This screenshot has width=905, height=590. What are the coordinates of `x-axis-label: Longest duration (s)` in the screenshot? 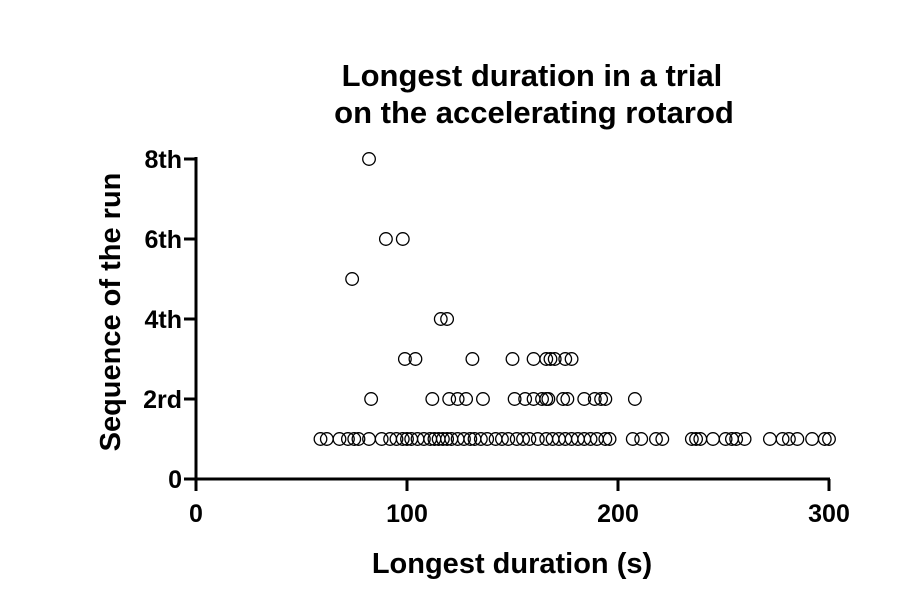 It's located at (512, 564).